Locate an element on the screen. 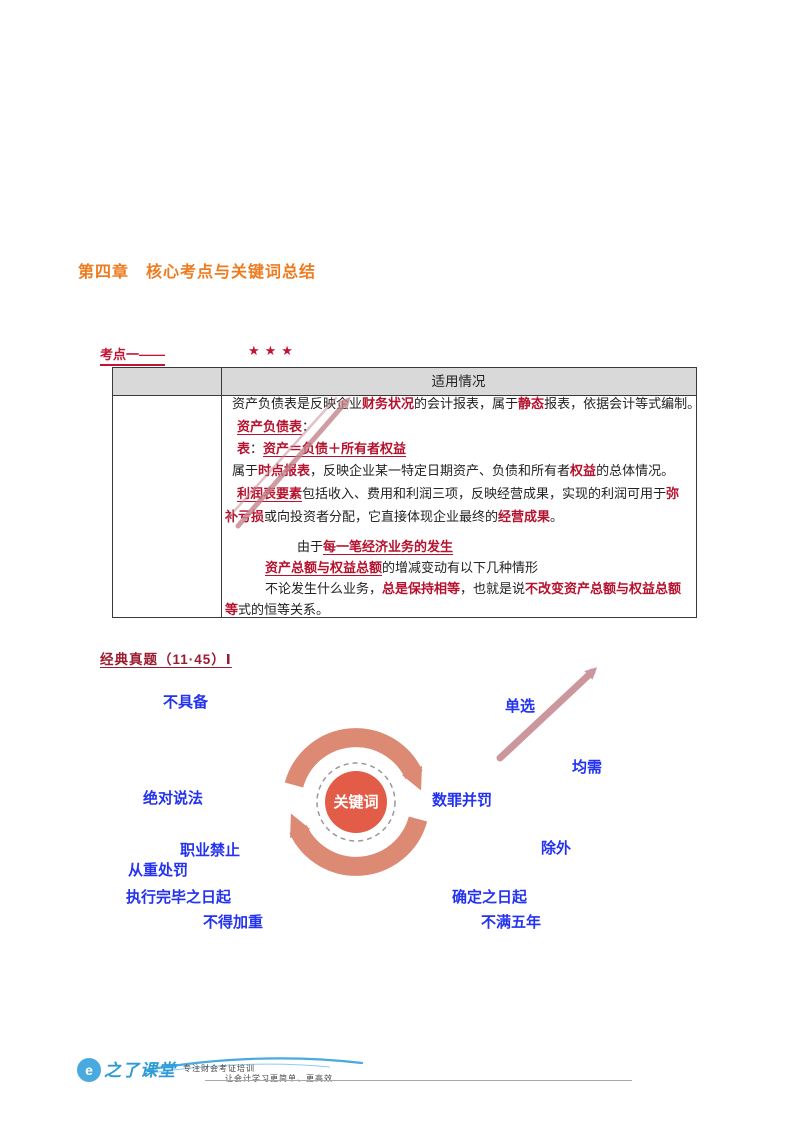 Image resolution: width=800 pixels, height=1132 pixels. center-label: 关键词 is located at coordinates (355, 802).